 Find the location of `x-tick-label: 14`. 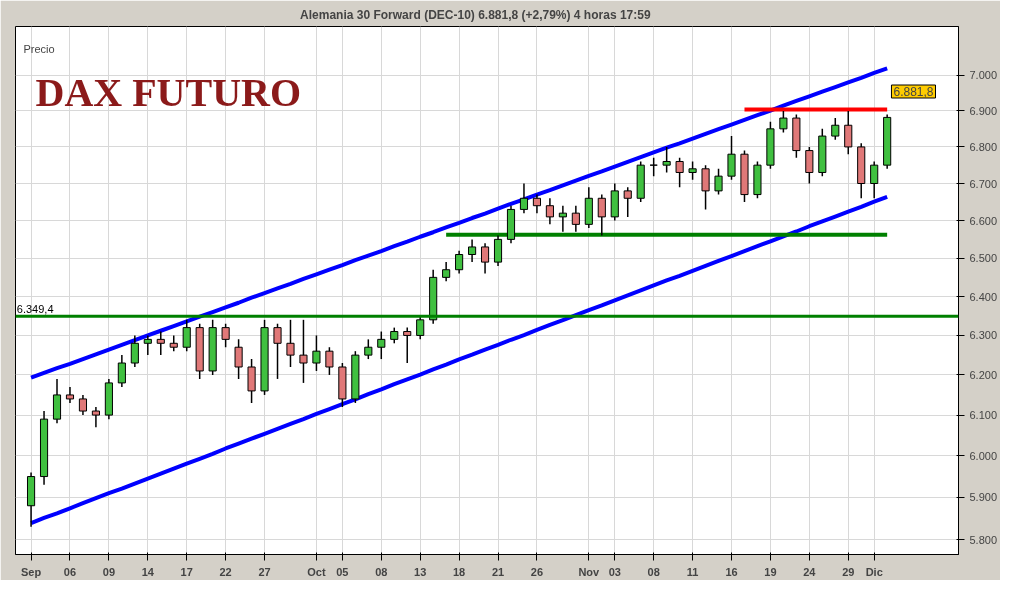

x-tick-label: 14 is located at coordinates (148, 571).